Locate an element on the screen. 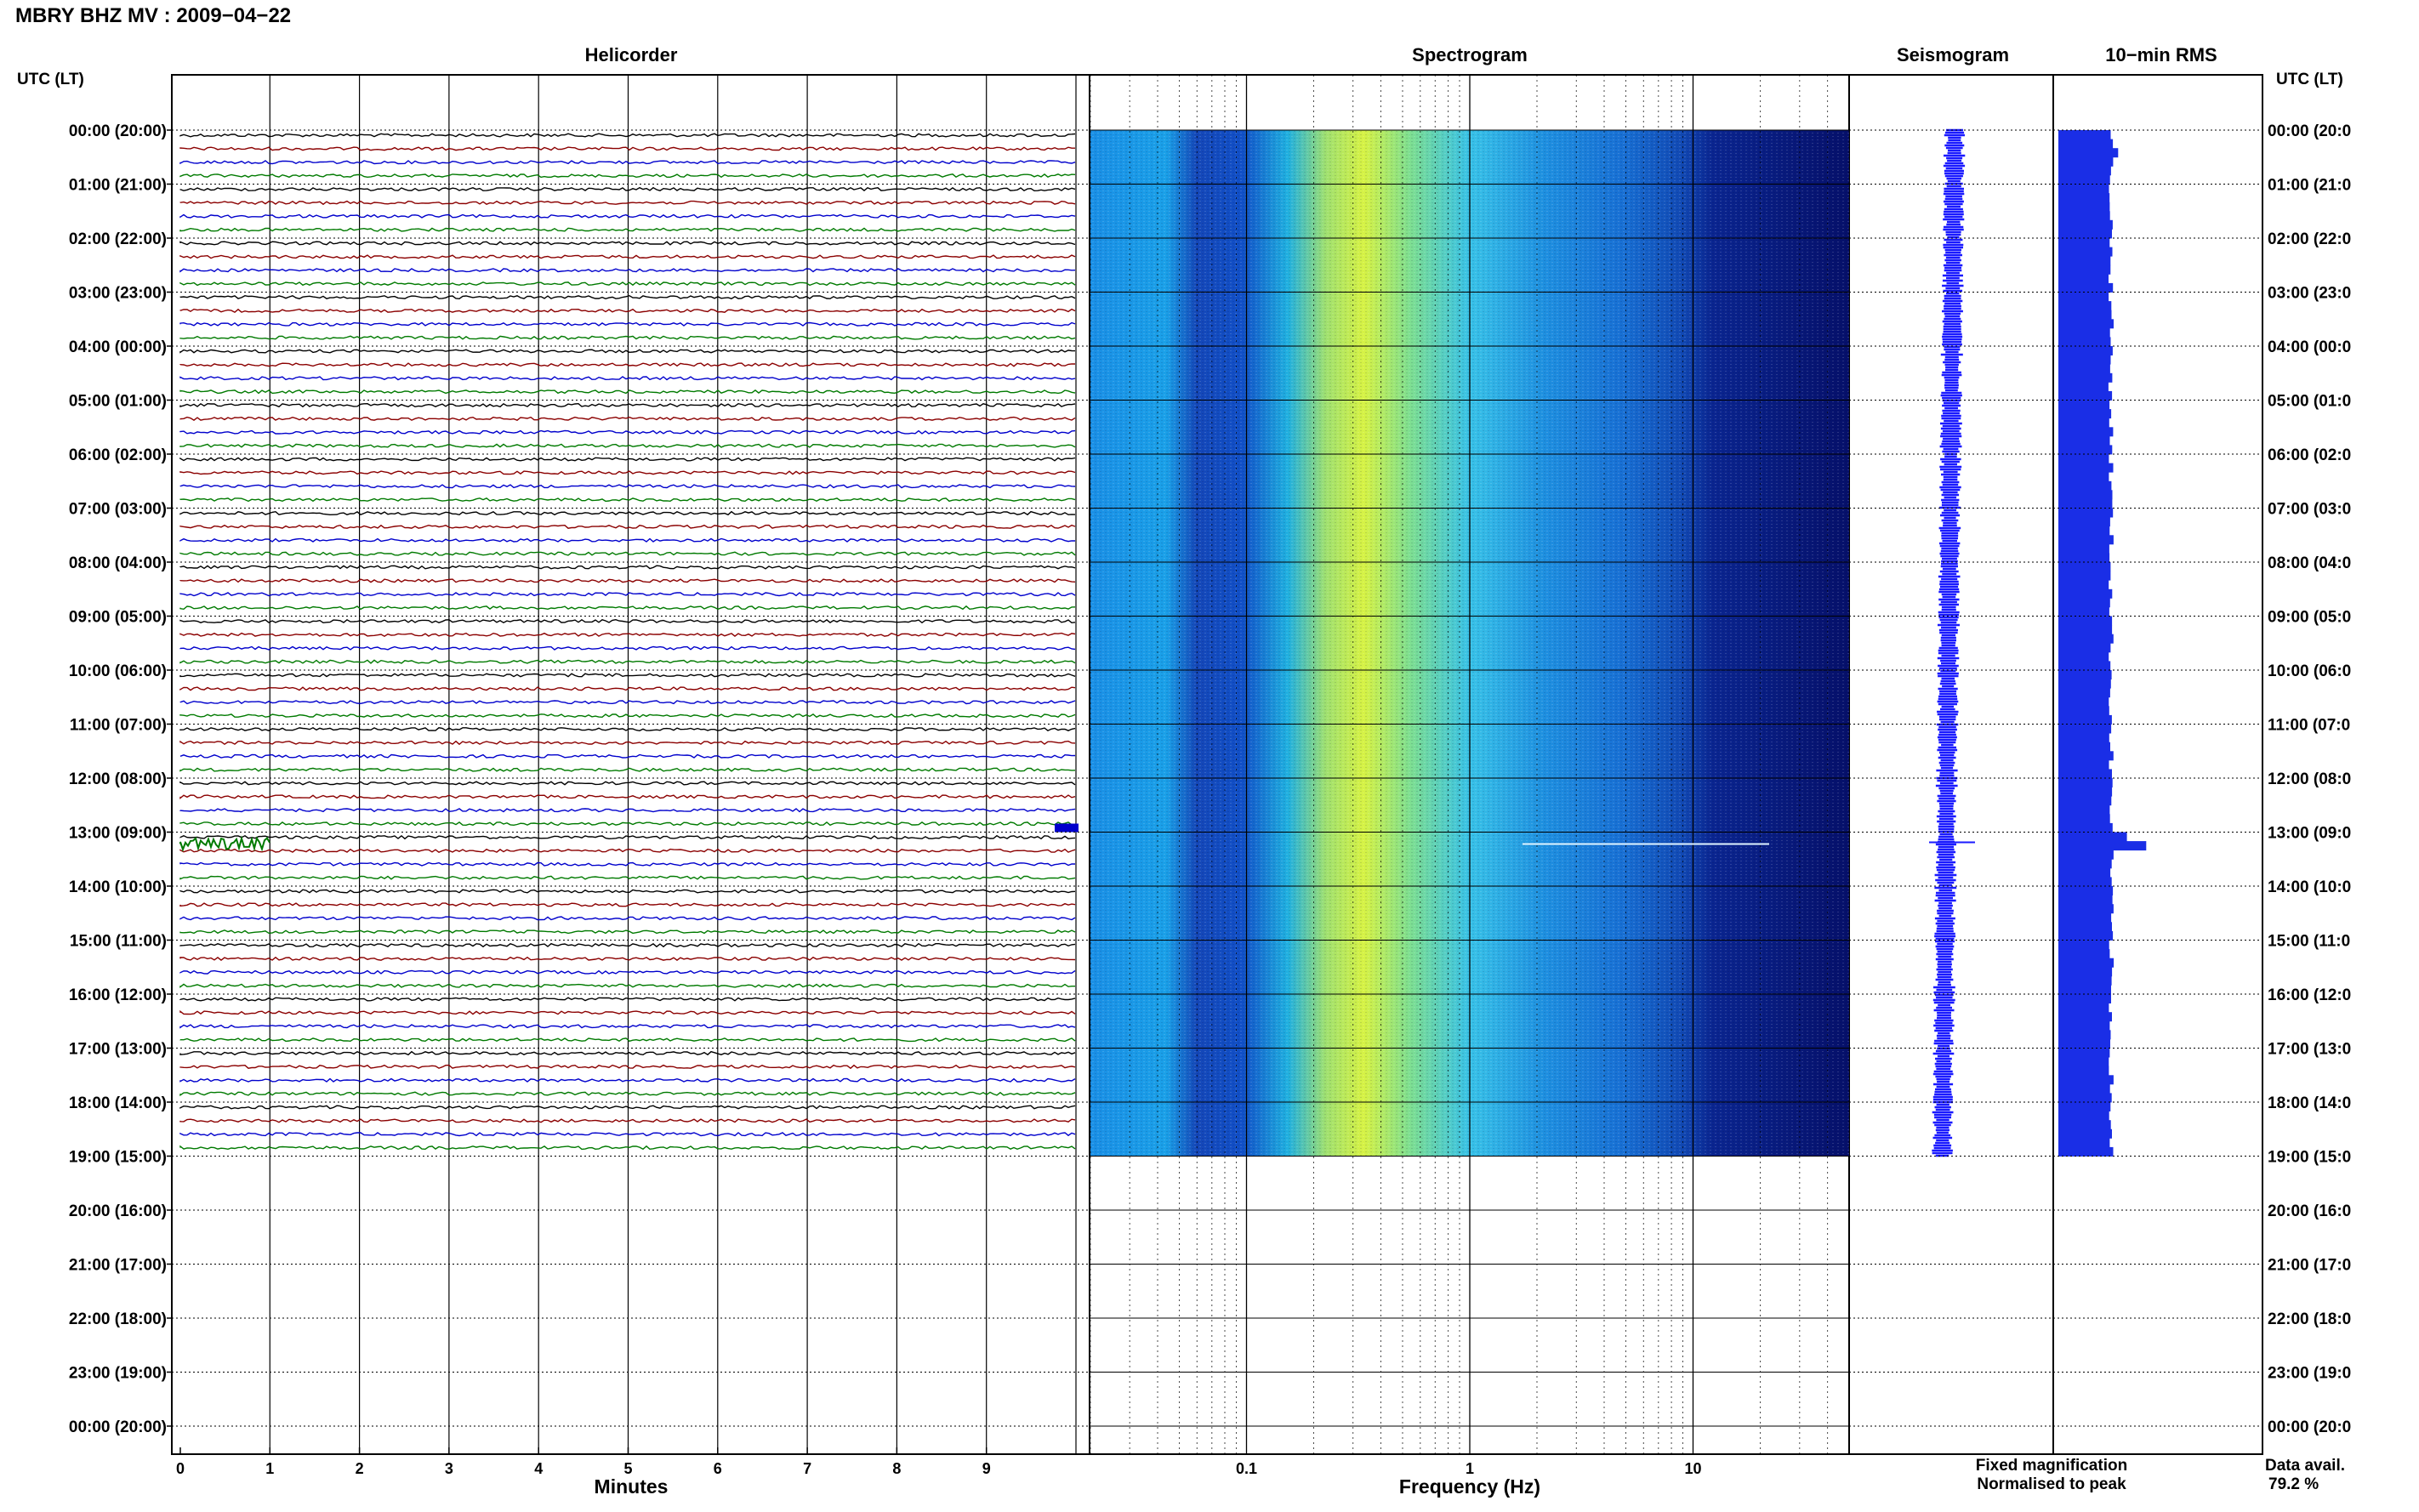 Image resolution: width=2419 pixels, height=1512 pixels. time-label-left: 00:00 (20:00) is located at coordinates (118, 131).